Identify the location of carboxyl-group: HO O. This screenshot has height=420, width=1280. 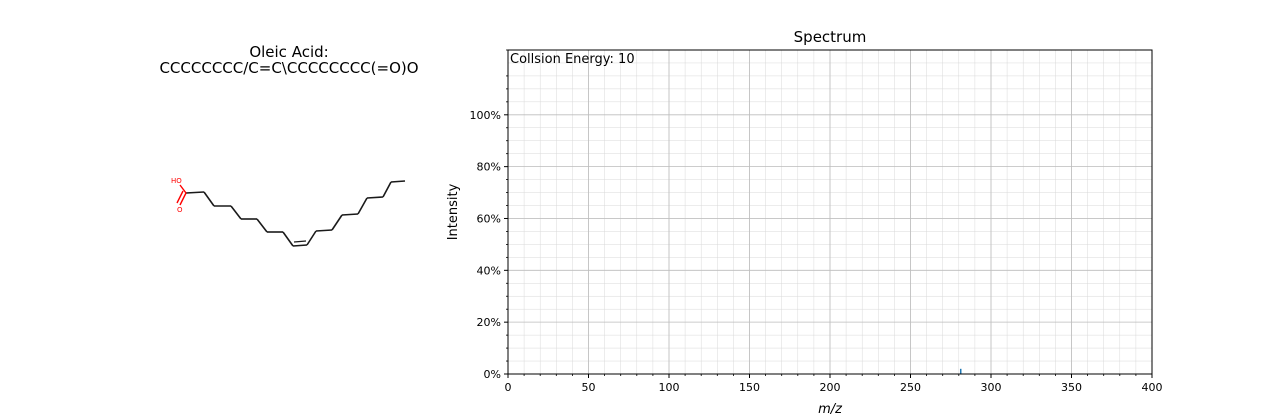
(179, 195).